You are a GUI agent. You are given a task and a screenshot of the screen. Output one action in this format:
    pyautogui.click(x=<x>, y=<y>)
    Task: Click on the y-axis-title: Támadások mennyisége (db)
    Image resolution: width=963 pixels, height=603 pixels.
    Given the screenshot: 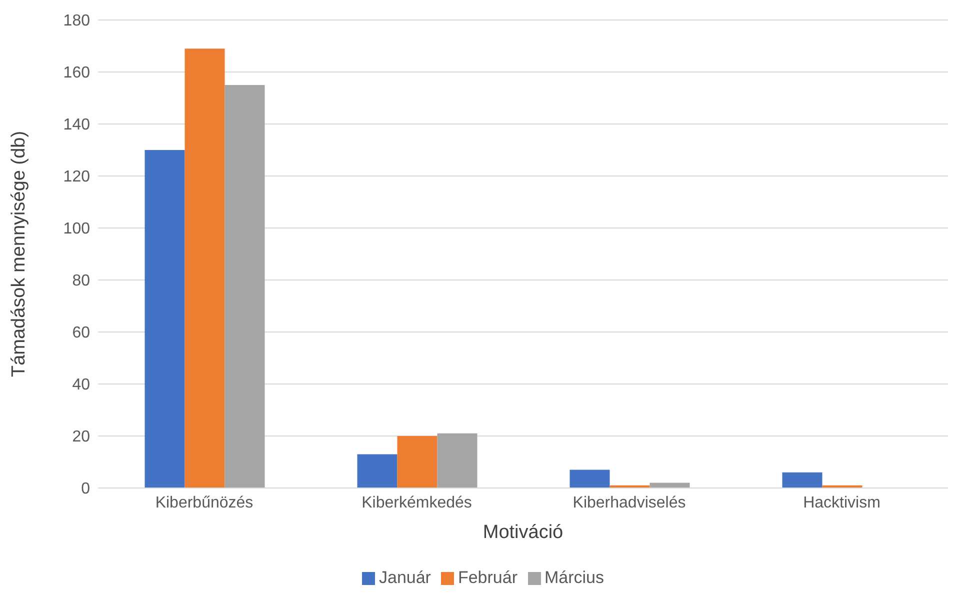 What is the action you would take?
    pyautogui.click(x=19, y=254)
    